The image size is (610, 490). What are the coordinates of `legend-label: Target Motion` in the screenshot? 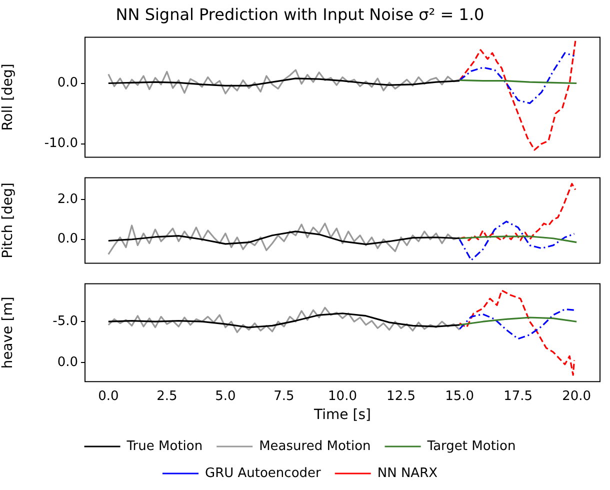 It's located at (471, 446).